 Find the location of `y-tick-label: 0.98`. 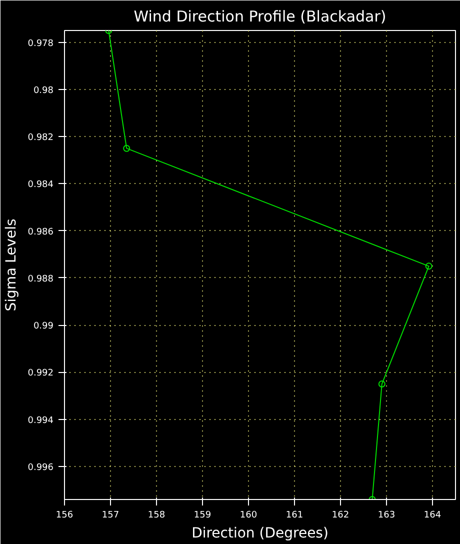

y-tick-label: 0.98 is located at coordinates (43, 91).